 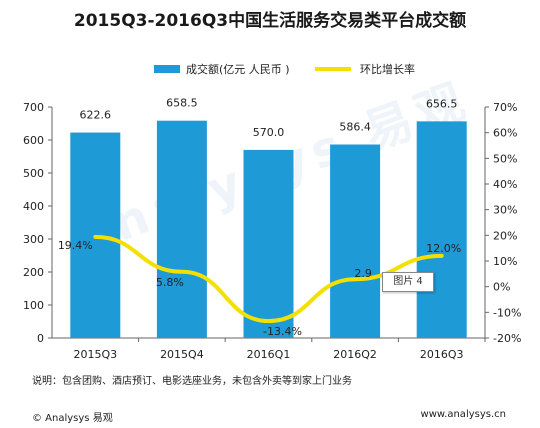 What do you see at coordinates (507, 338) in the screenshot?
I see `y2-tick-label: -20%` at bounding box center [507, 338].